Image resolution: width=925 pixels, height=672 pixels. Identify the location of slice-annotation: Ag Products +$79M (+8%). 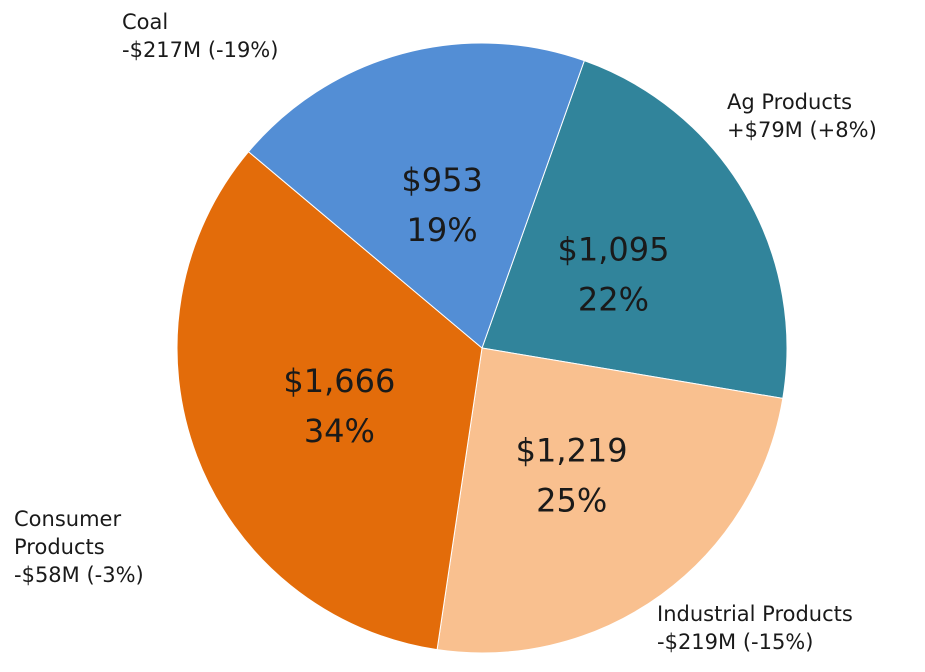
(826, 116).